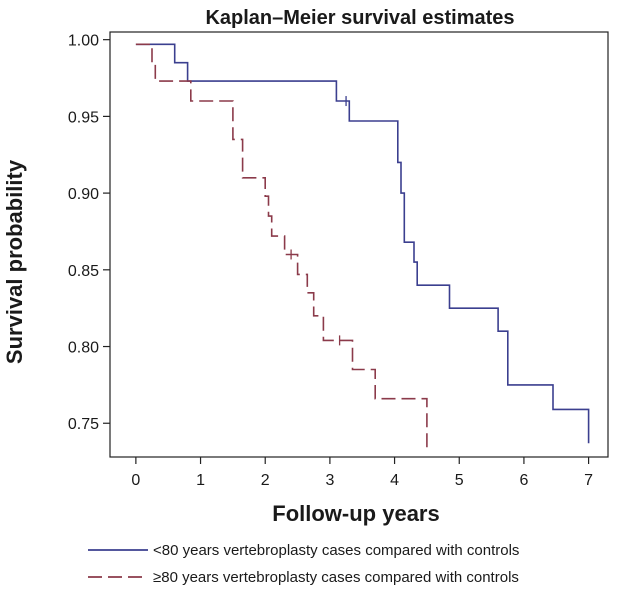  What do you see at coordinates (359, 18) in the screenshot?
I see `chart-title: Kaplan–Meier survival estimates` at bounding box center [359, 18].